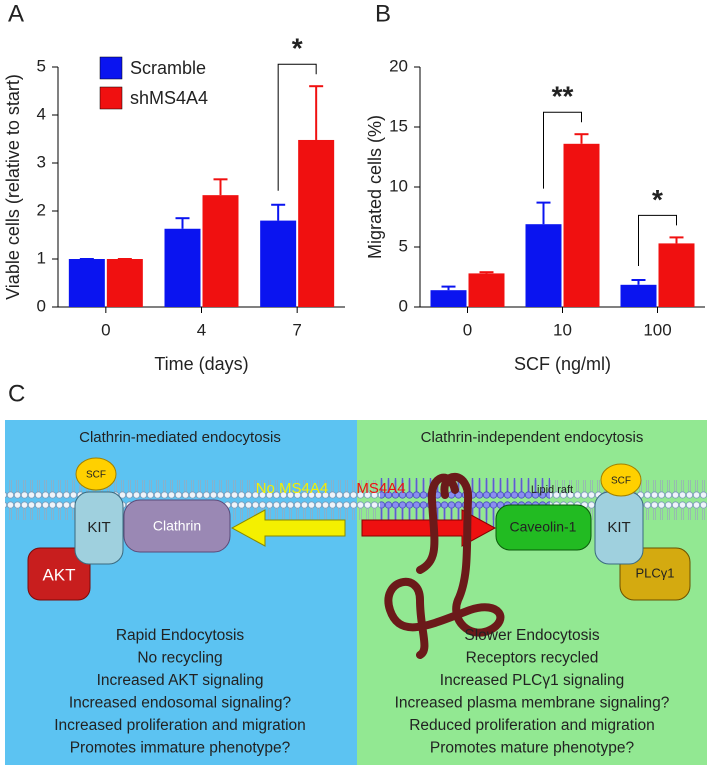  What do you see at coordinates (532, 725) in the screenshot?
I see `outcome-text: Reduced proliferation and migration` at bounding box center [532, 725].